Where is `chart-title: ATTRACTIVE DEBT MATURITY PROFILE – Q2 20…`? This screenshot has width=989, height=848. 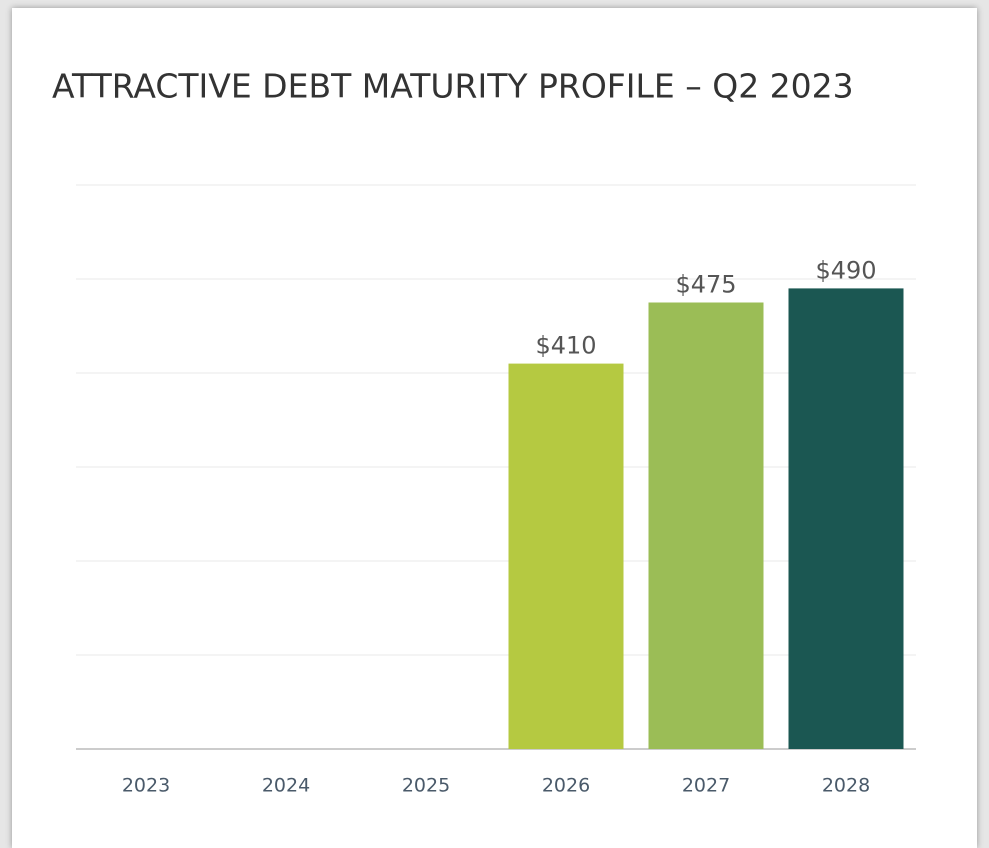 chart-title: ATTRACTIVE DEBT MATURITY PROFILE – Q2 20… is located at coordinates (453, 86).